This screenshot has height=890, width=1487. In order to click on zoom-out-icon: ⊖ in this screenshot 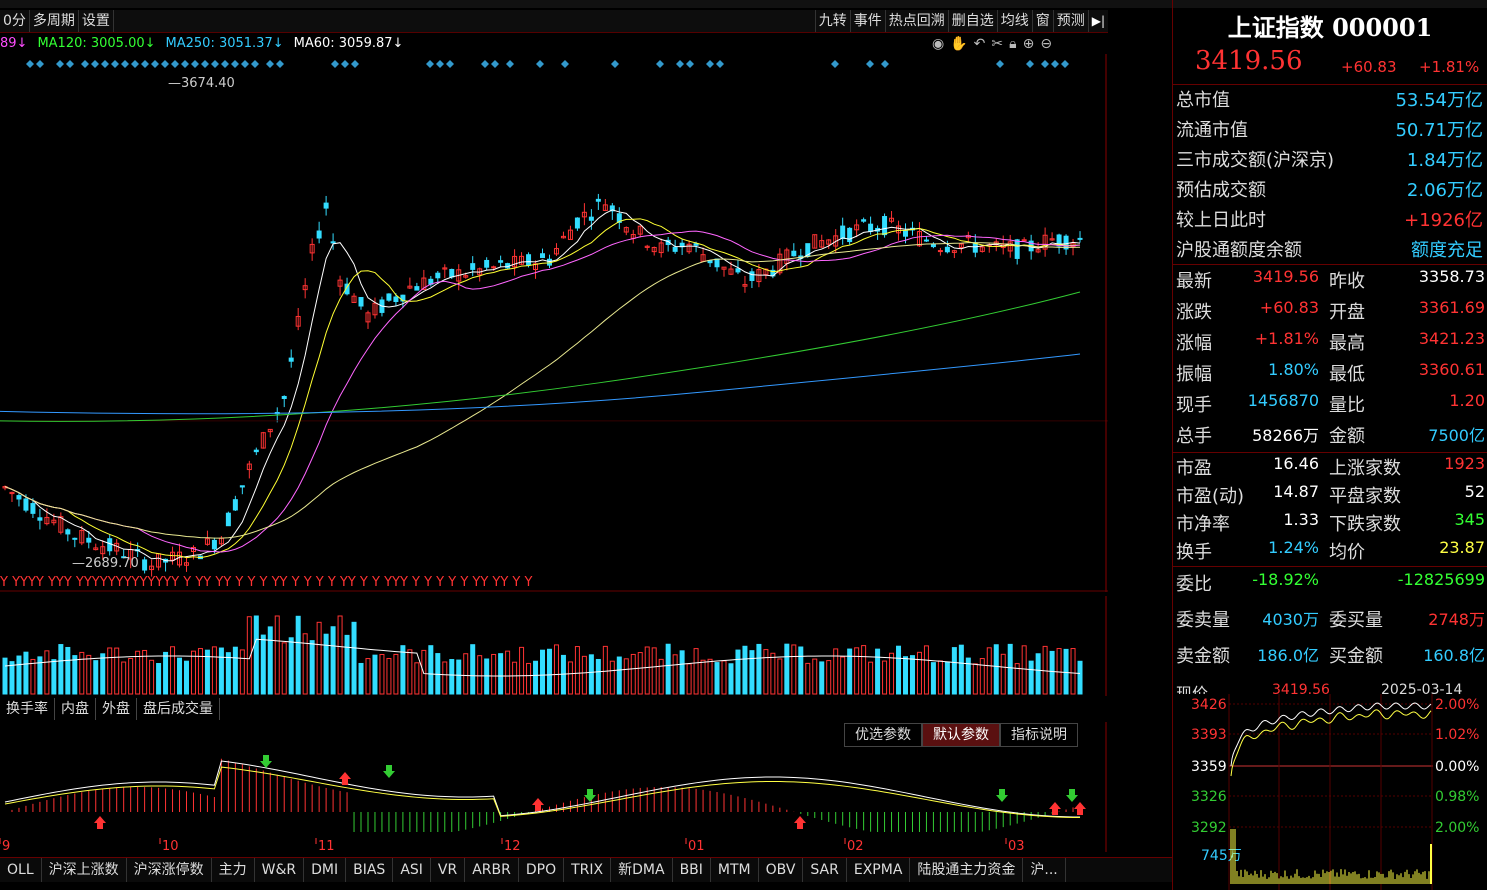, I will do `click(1046, 44)`.